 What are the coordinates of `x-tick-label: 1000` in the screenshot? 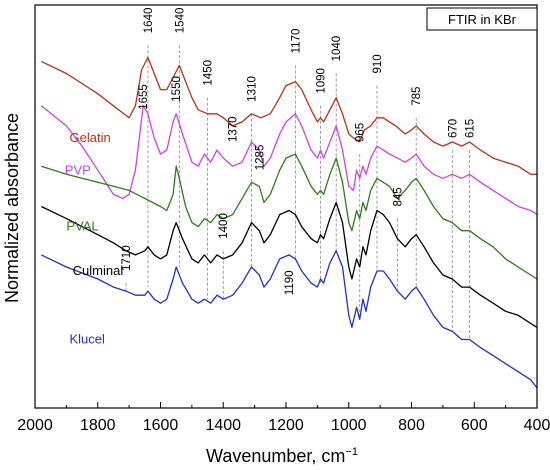 It's located at (349, 425).